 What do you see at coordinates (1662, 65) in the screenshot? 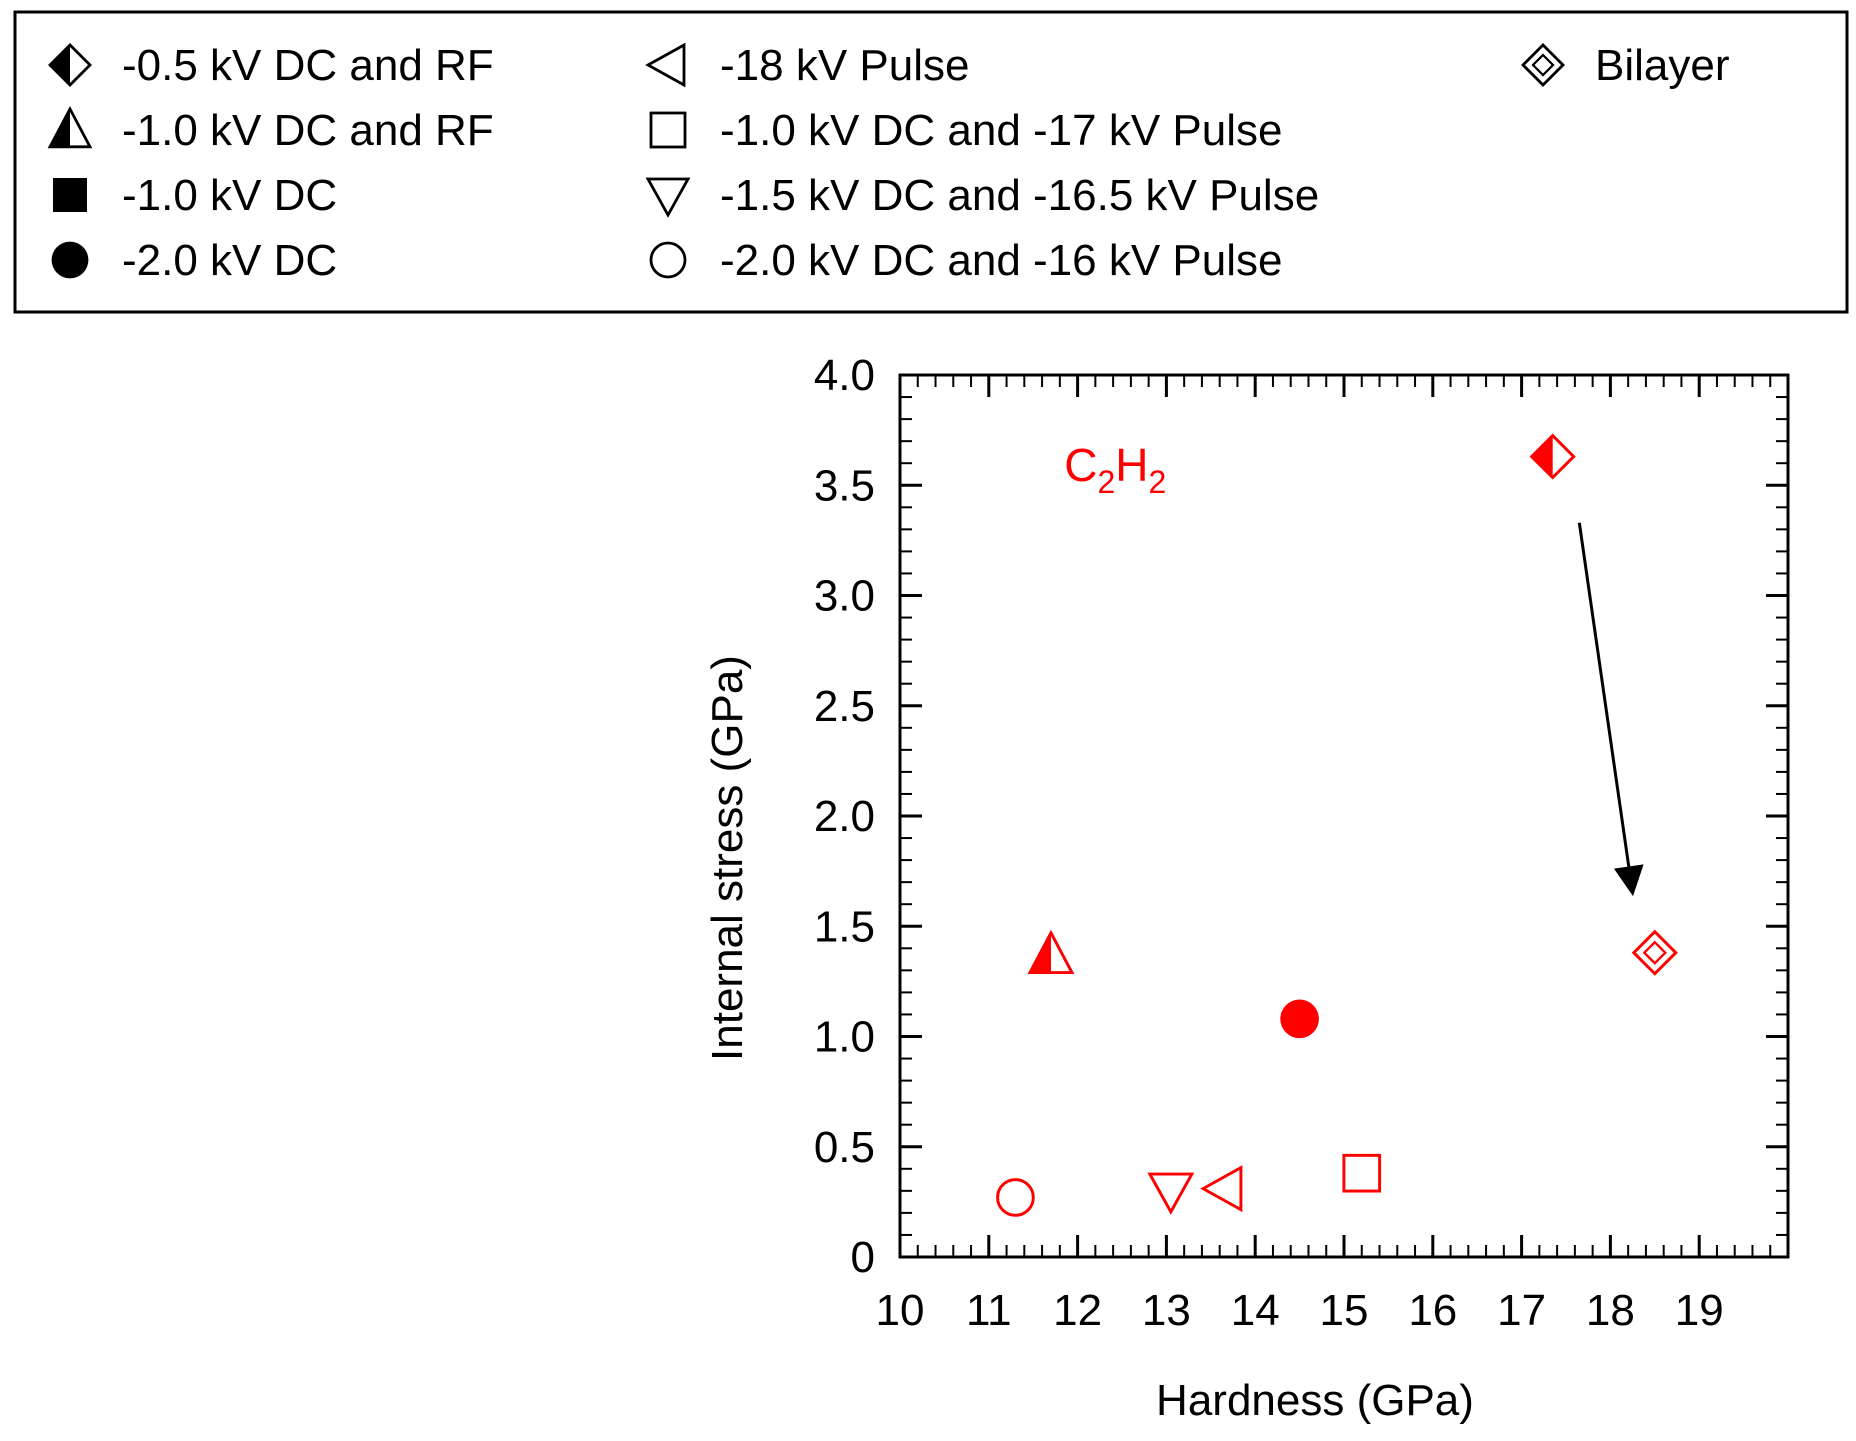
I see `legend-label-9: Bilayer` at bounding box center [1662, 65].